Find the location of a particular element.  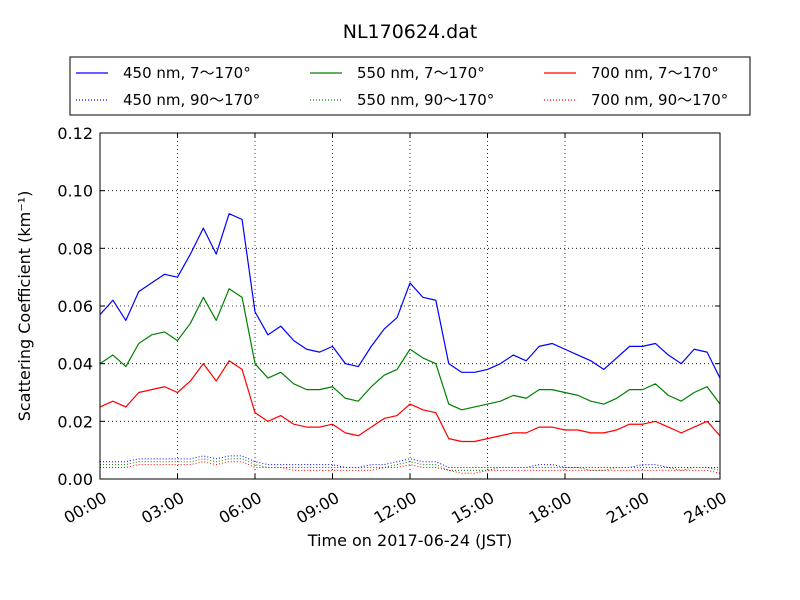

x-tick-label: 21:00 is located at coordinates (627, 508).